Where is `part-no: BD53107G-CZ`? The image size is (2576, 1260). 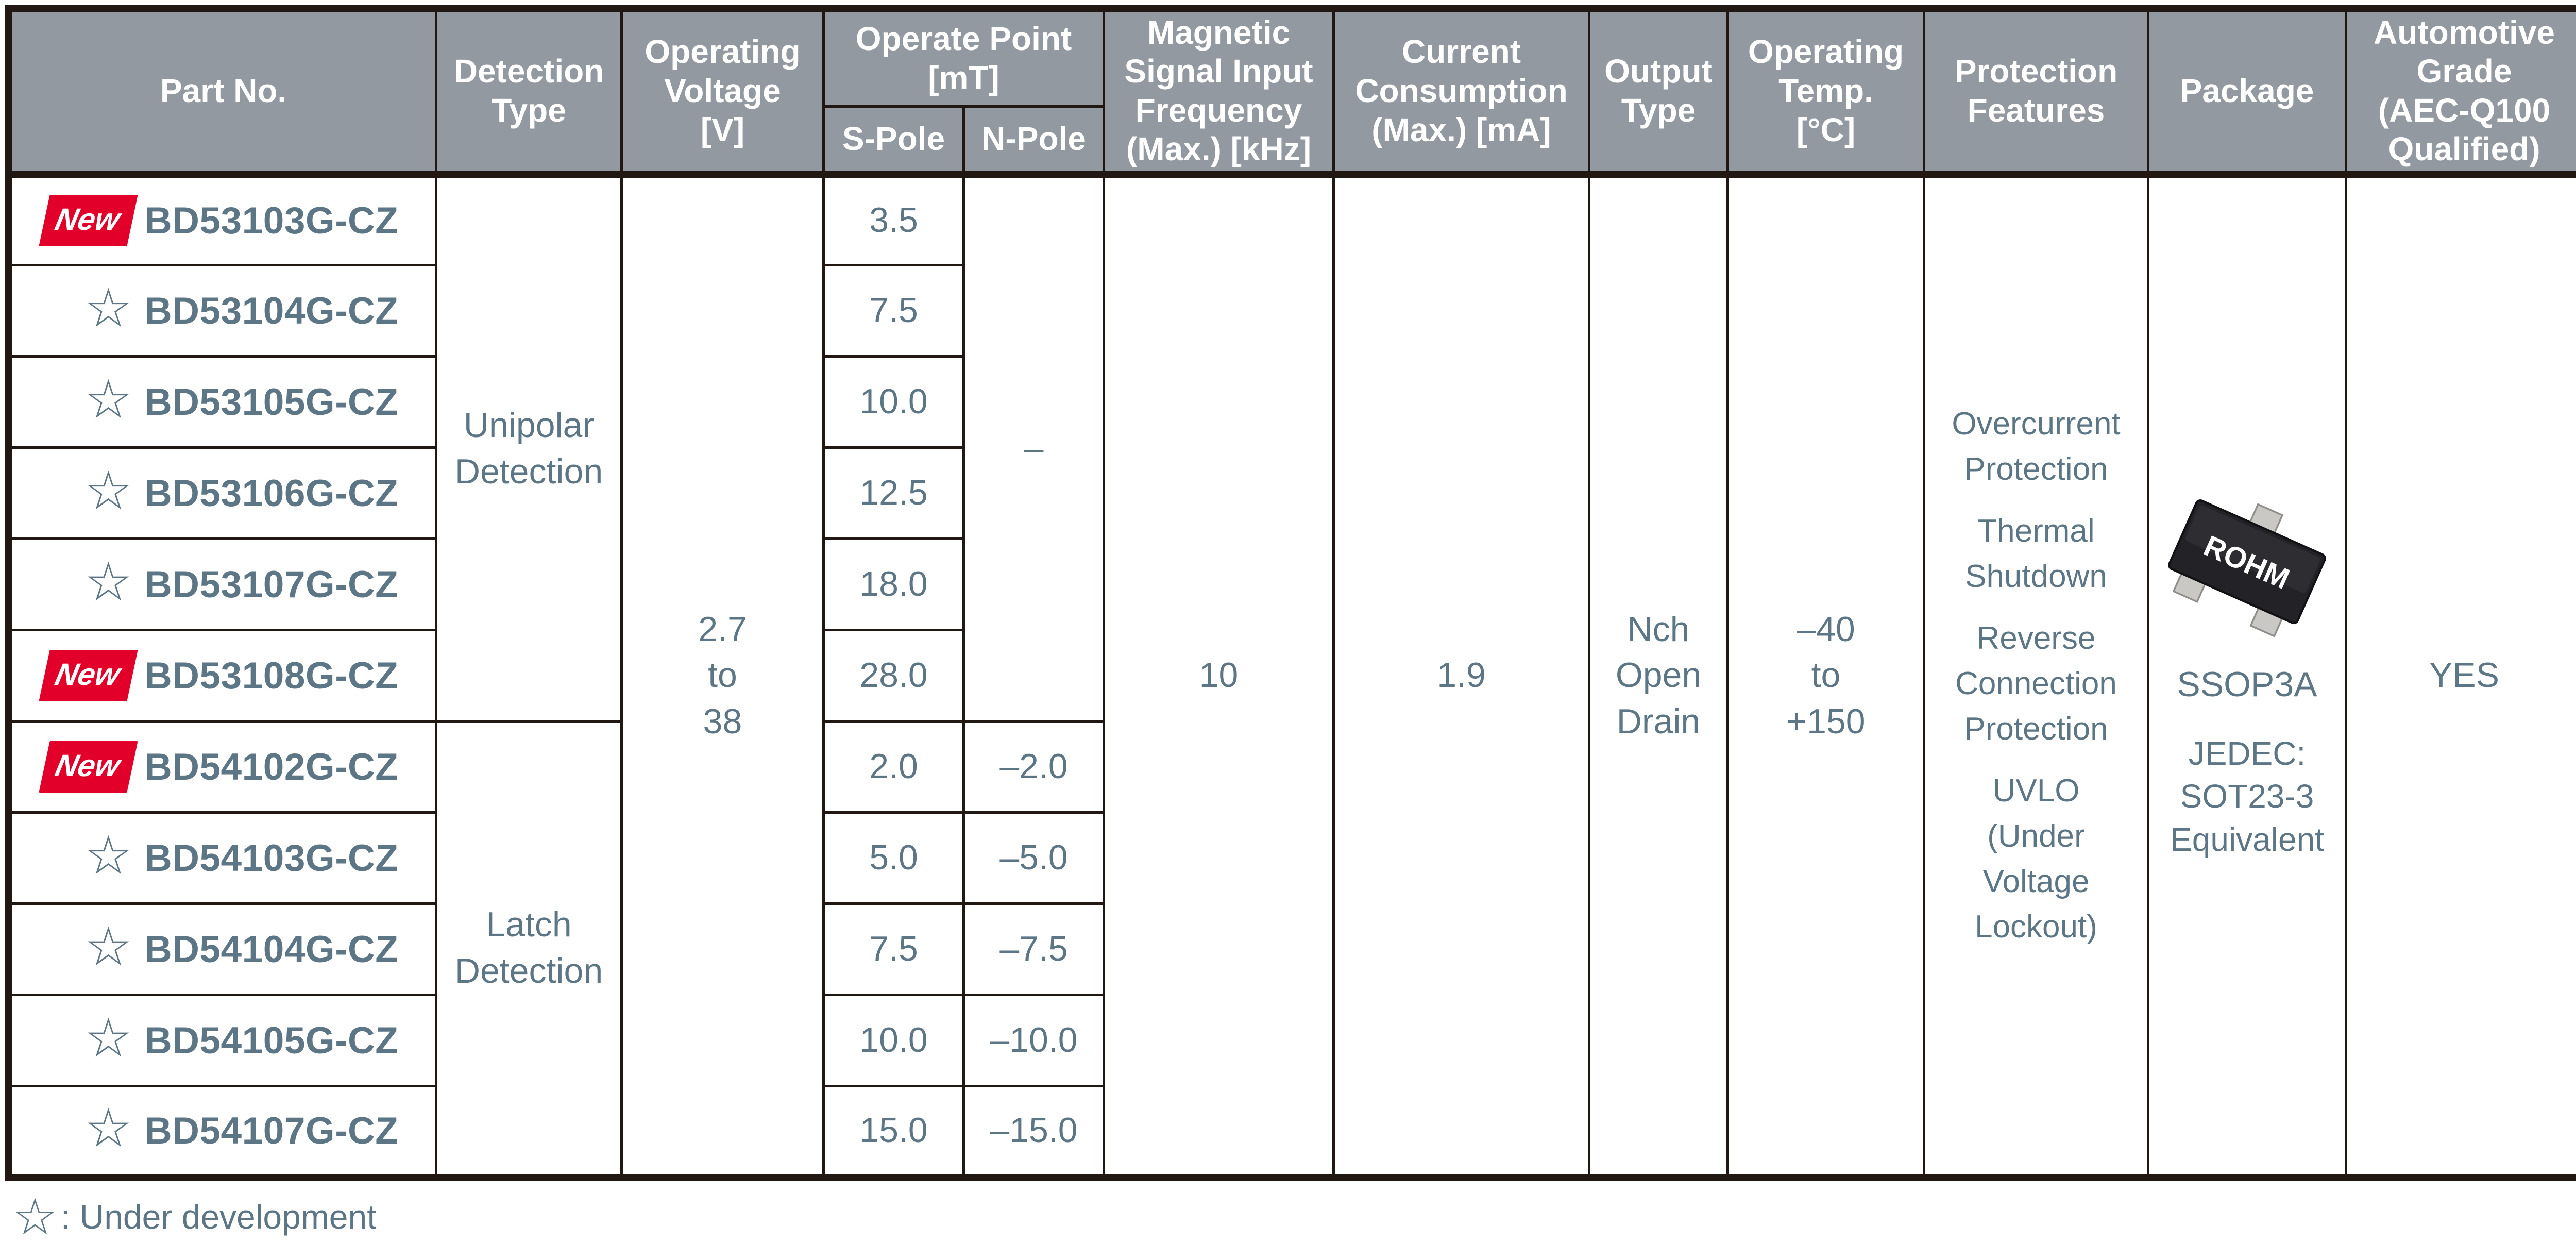
part-no: BD53107G-CZ is located at coordinates (272, 584).